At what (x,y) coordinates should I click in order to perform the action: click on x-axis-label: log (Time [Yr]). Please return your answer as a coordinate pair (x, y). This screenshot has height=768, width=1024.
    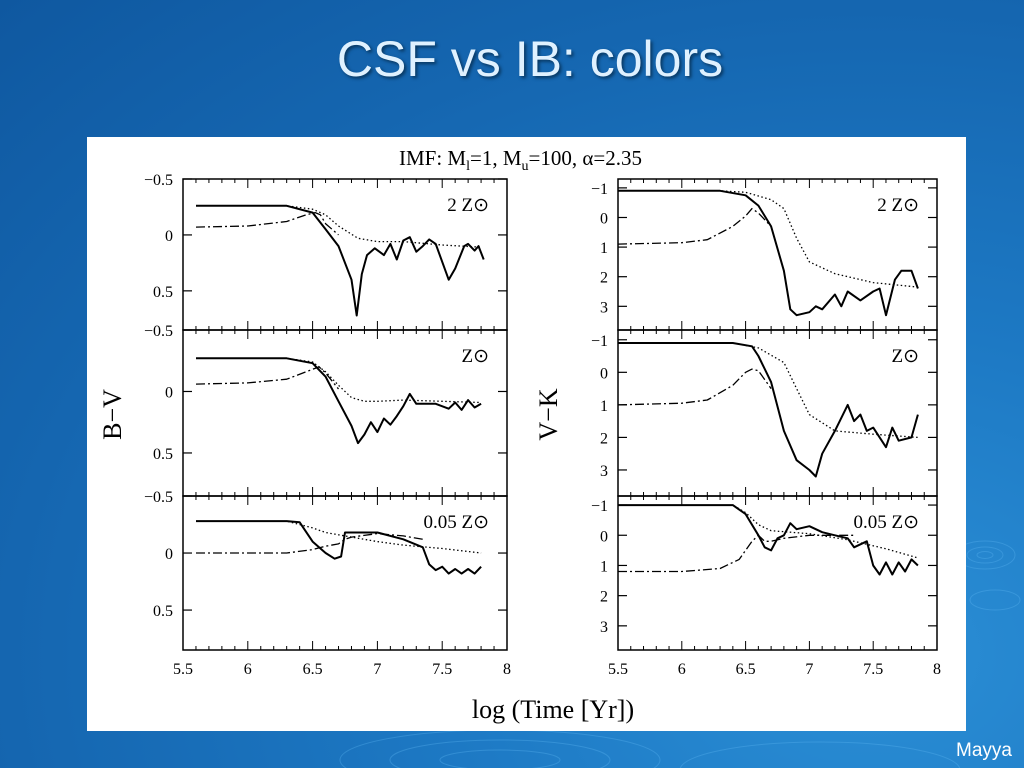
    Looking at the image, I should click on (553, 709).